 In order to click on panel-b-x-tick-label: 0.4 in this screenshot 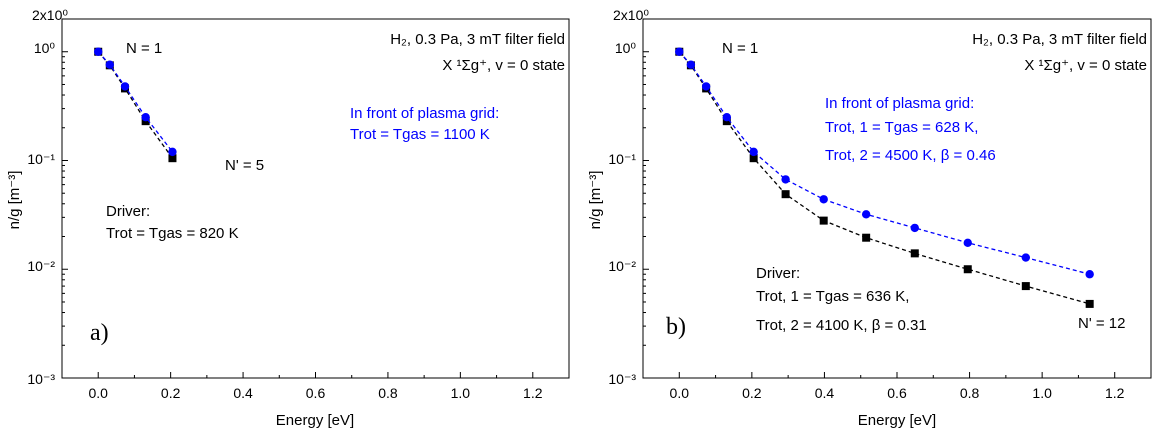, I will do `click(825, 393)`.